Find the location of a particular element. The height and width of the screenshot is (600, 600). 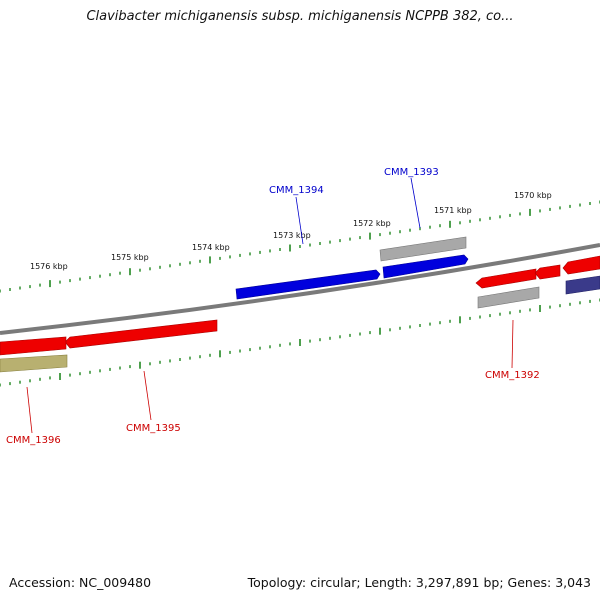

gene-label-cmm-1395: CMM_1395 is located at coordinates (153, 428).